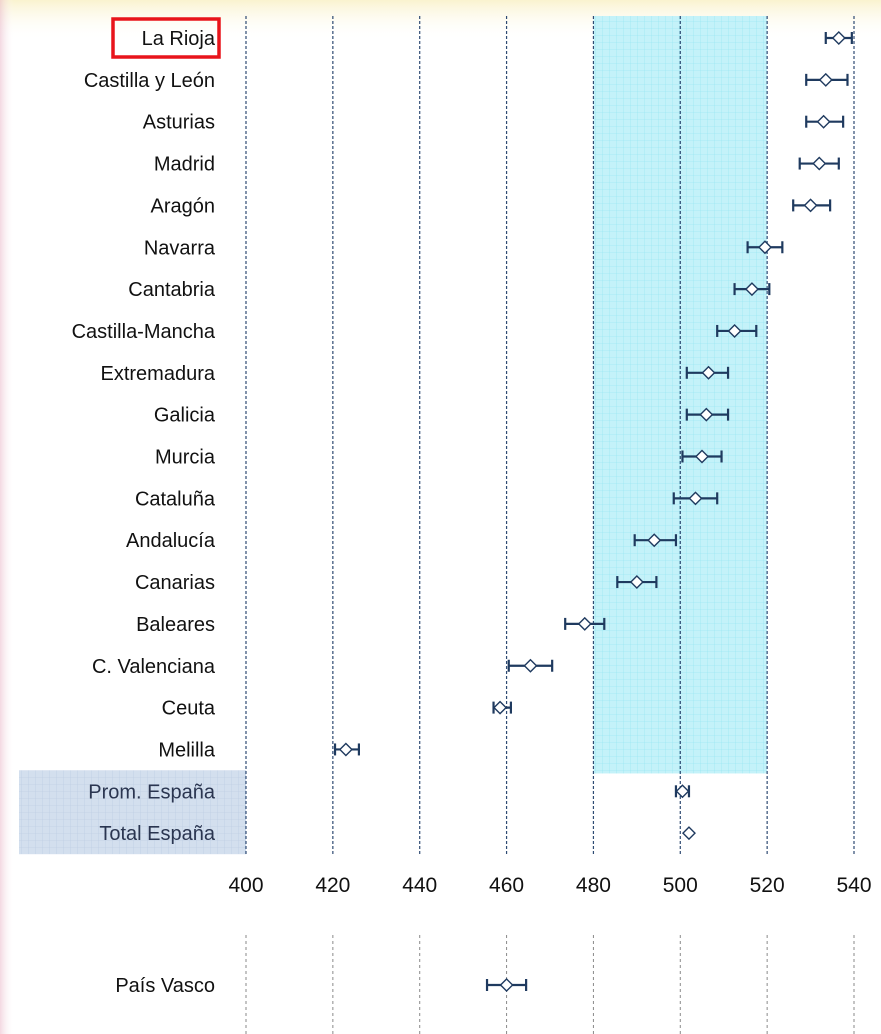  What do you see at coordinates (702, 456) in the screenshot?
I see `region-murcia-point` at bounding box center [702, 456].